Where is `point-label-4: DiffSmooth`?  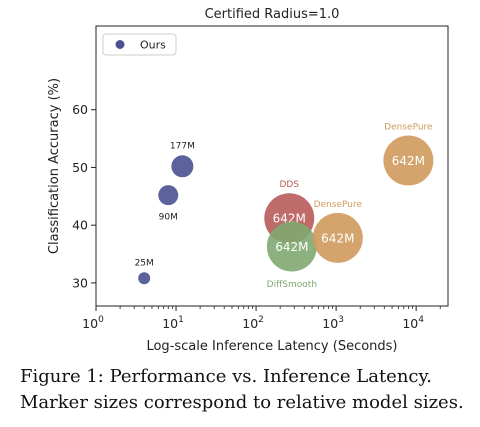 point-label-4: DiffSmooth is located at coordinates (292, 285).